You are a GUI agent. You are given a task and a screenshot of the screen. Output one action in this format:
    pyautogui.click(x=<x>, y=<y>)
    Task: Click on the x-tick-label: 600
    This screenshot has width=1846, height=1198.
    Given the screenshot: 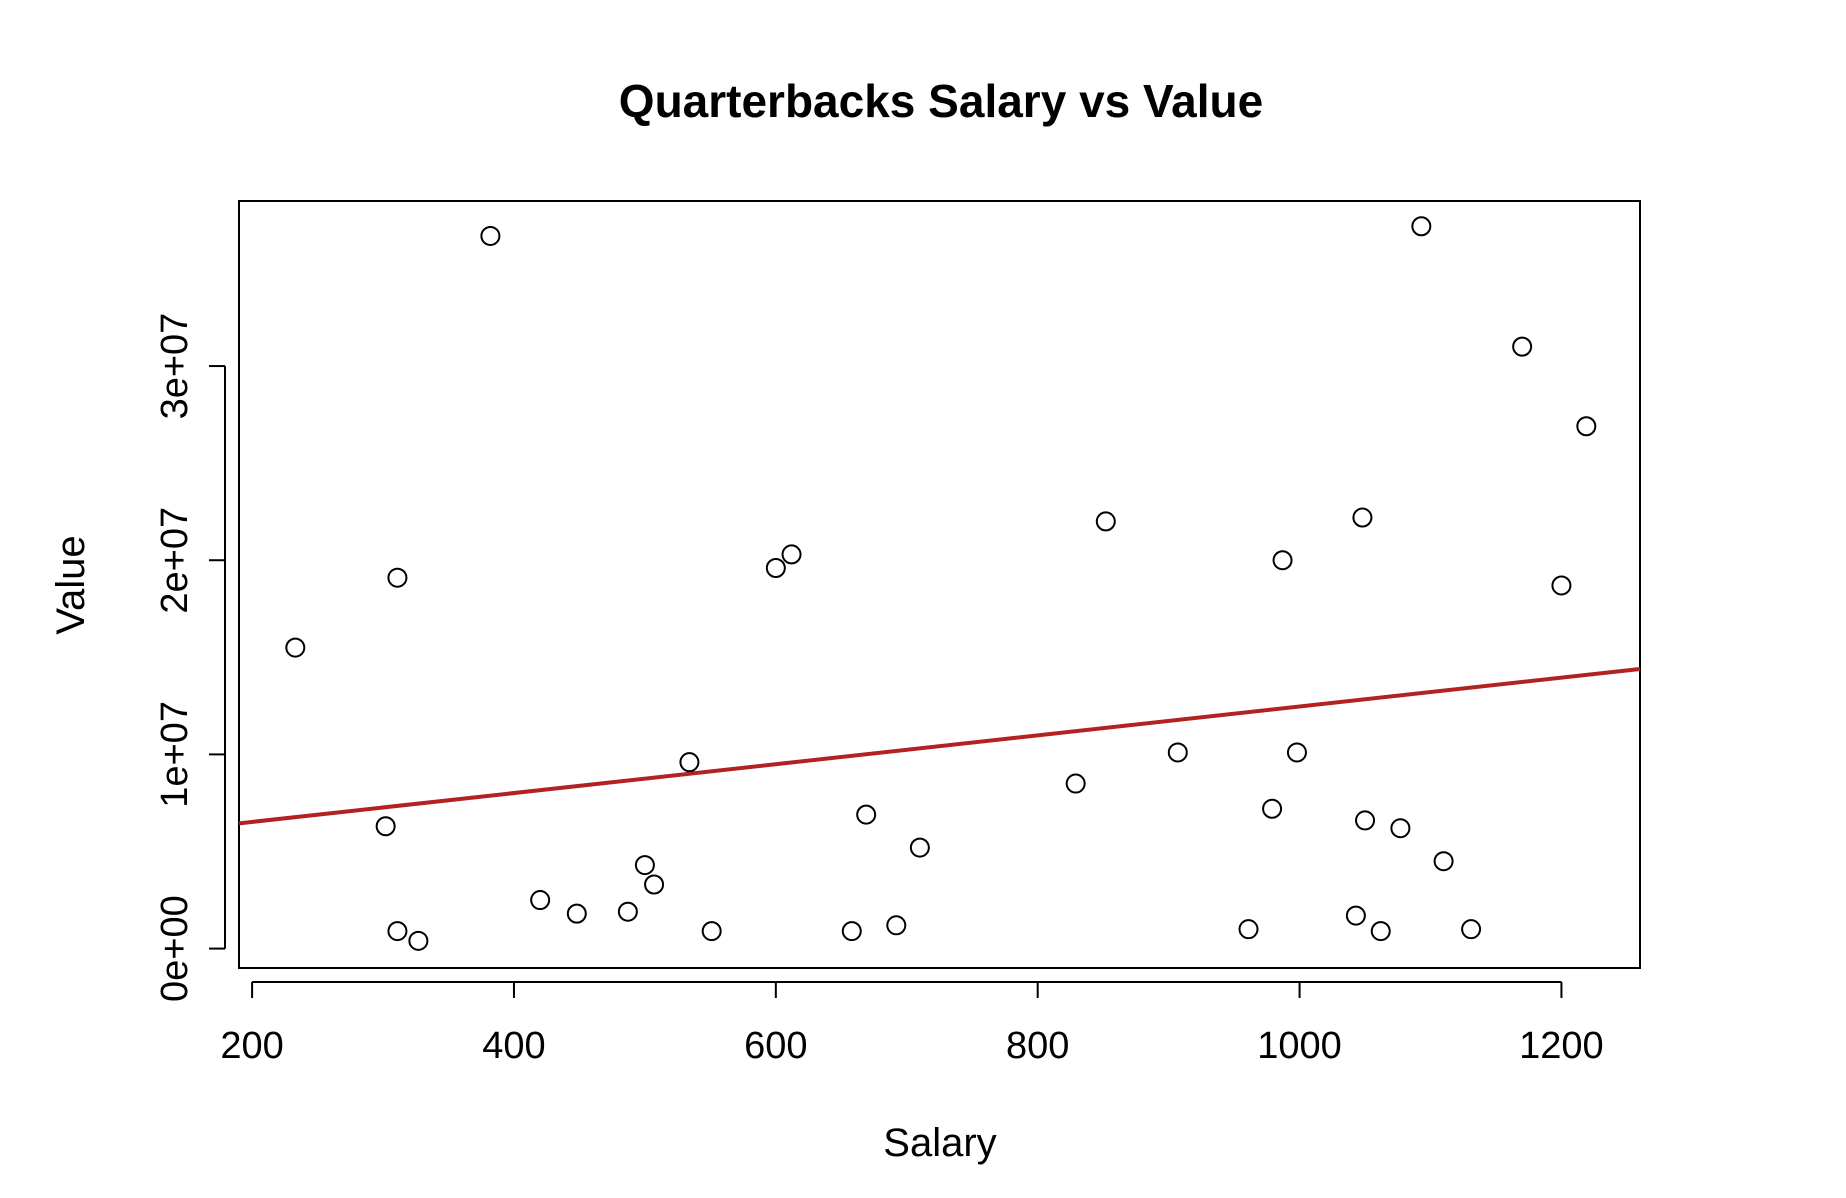 What is the action you would take?
    pyautogui.click(x=775, y=1046)
    